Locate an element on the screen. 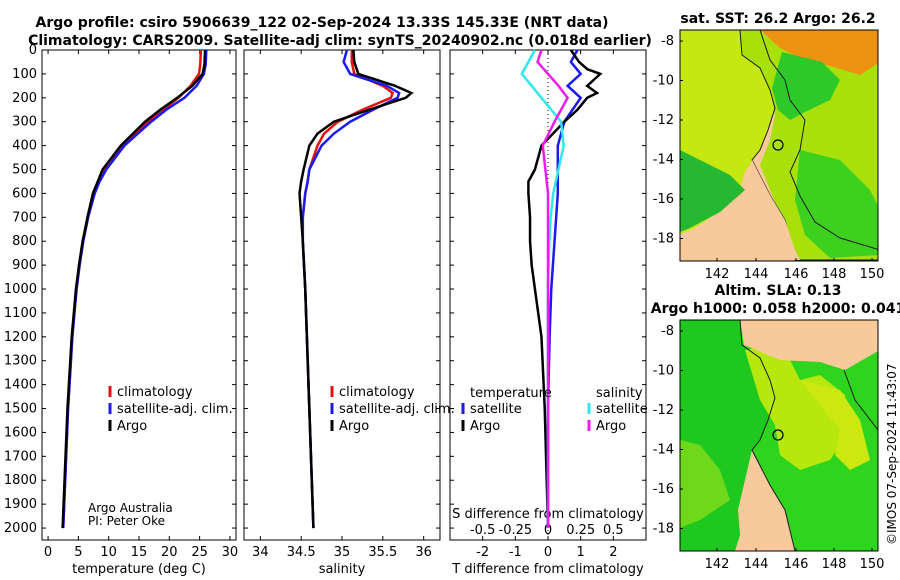 This screenshot has height=580, width=900. sla-map-frame is located at coordinates (779, 435).